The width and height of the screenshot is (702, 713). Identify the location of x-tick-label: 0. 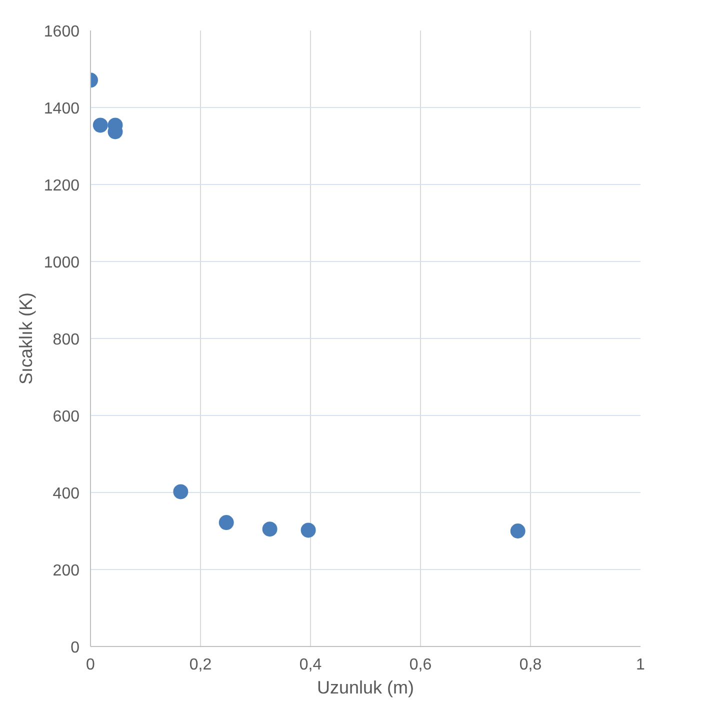
(91, 665).